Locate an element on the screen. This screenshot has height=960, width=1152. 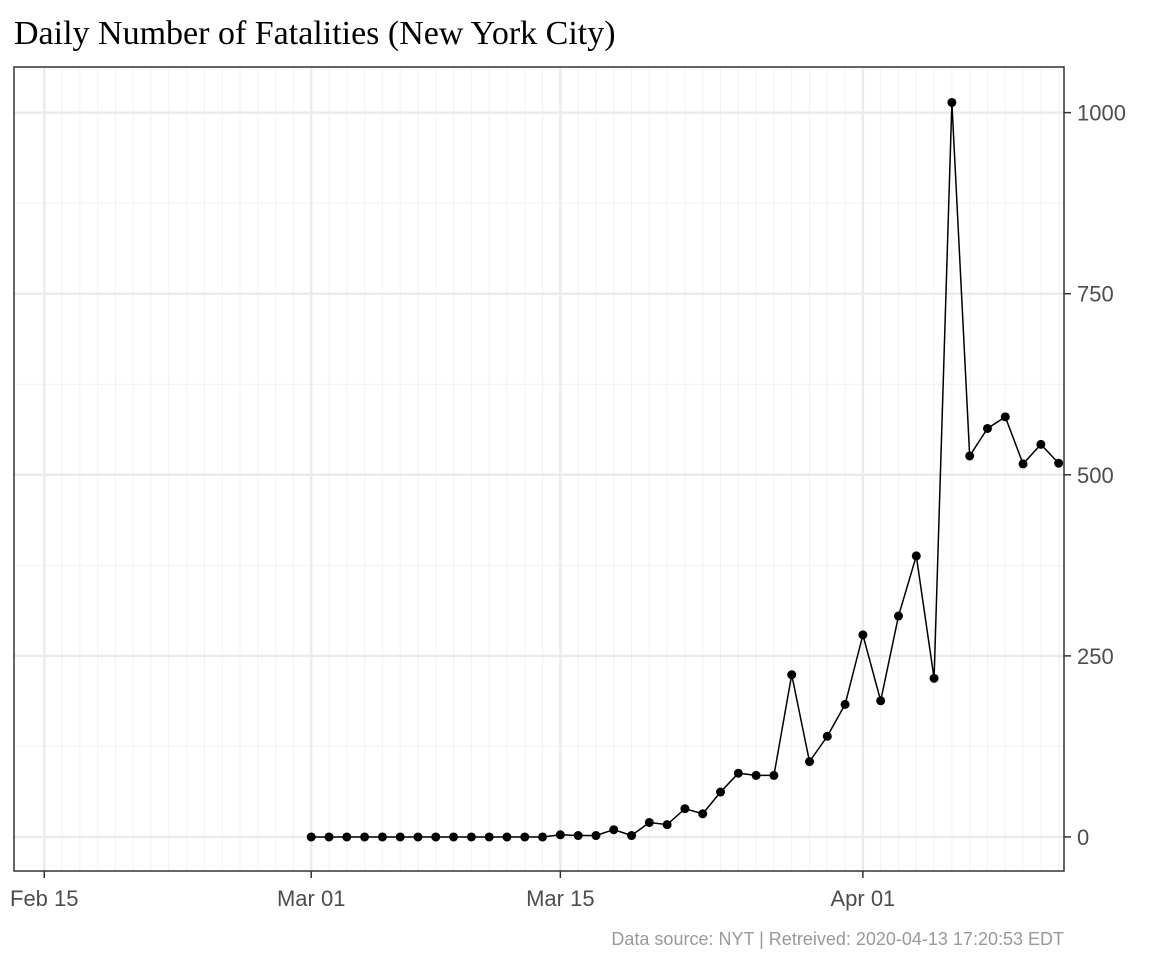
y-tick-label: 250 is located at coordinates (1095, 656).